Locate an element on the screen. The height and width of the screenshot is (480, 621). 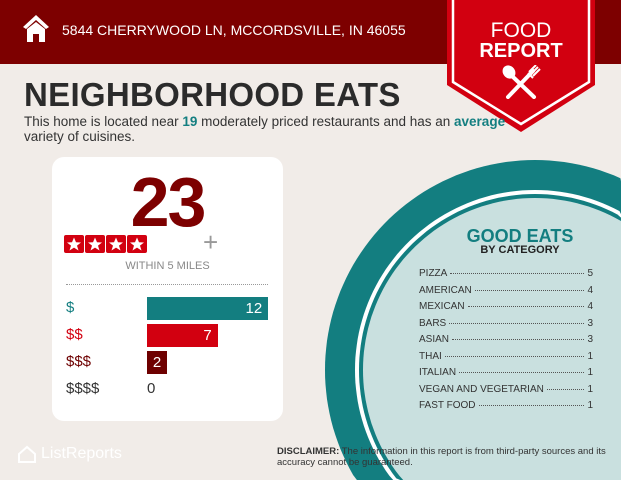
category-row: ITALIAN 1 is located at coordinates (506, 372).